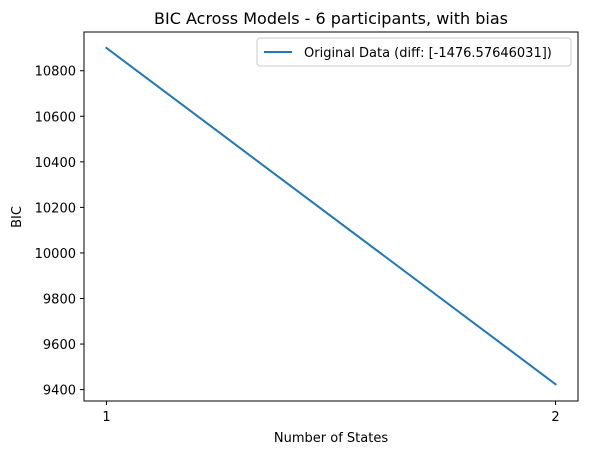 The image size is (589, 455). What do you see at coordinates (59, 300) in the screenshot?
I see `y-tick-label: 9800` at bounding box center [59, 300].